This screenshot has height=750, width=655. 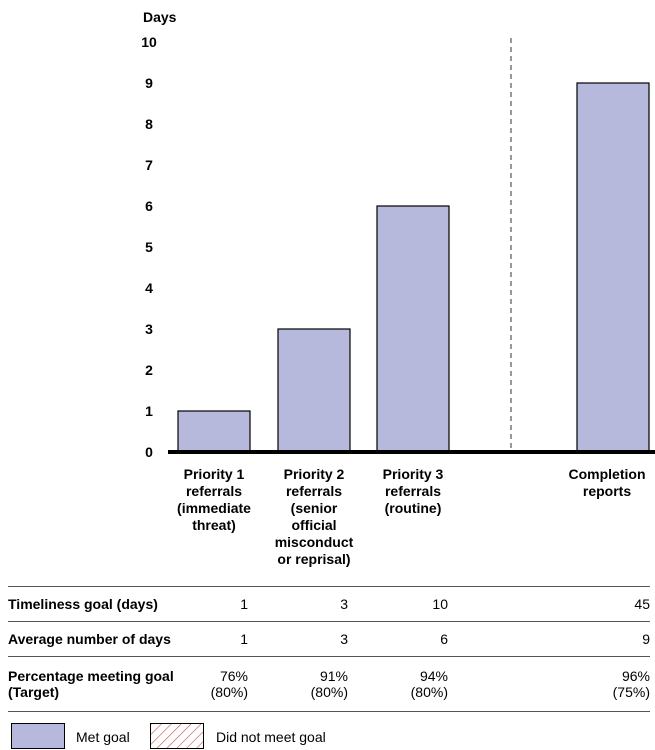 I want to click on table-cell: 10, so click(x=440, y=604).